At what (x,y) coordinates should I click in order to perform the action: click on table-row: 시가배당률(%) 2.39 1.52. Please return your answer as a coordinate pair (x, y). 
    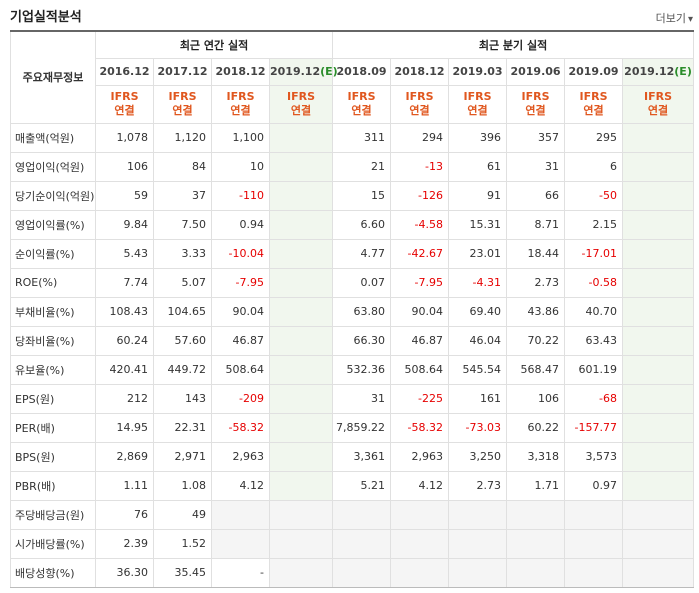
    Looking at the image, I should click on (352, 543).